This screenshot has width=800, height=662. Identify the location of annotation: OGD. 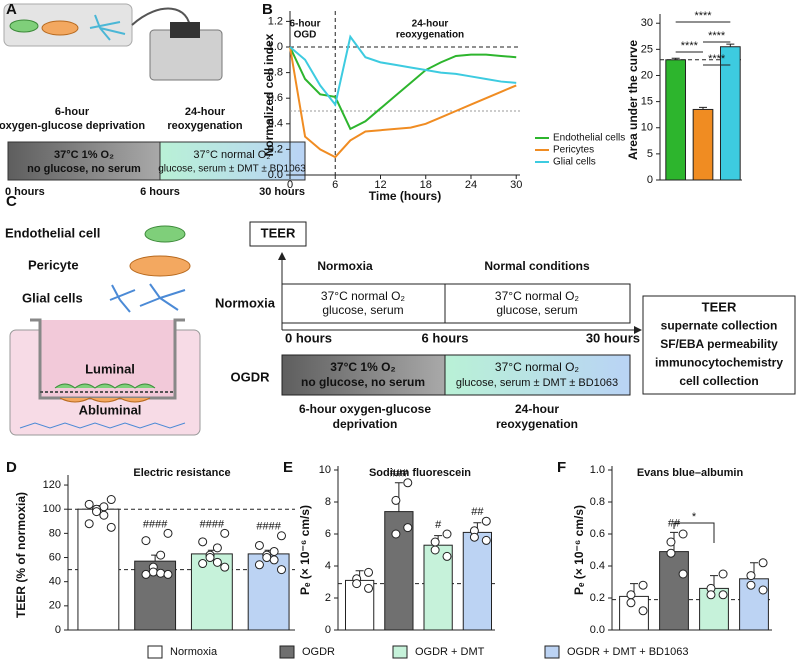
(305, 35).